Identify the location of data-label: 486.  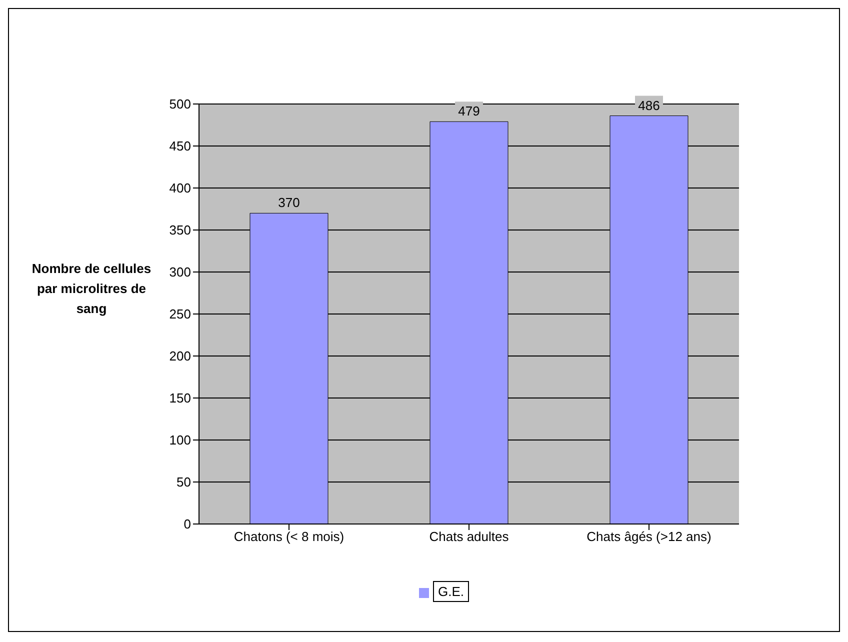
(649, 105).